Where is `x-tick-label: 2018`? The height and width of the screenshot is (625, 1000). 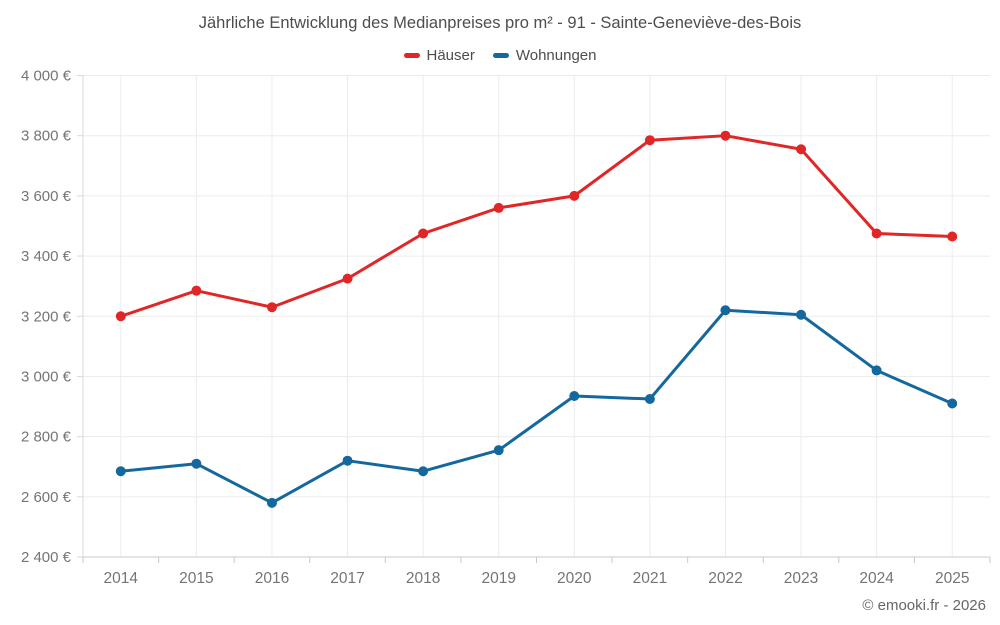 x-tick-label: 2018 is located at coordinates (423, 578).